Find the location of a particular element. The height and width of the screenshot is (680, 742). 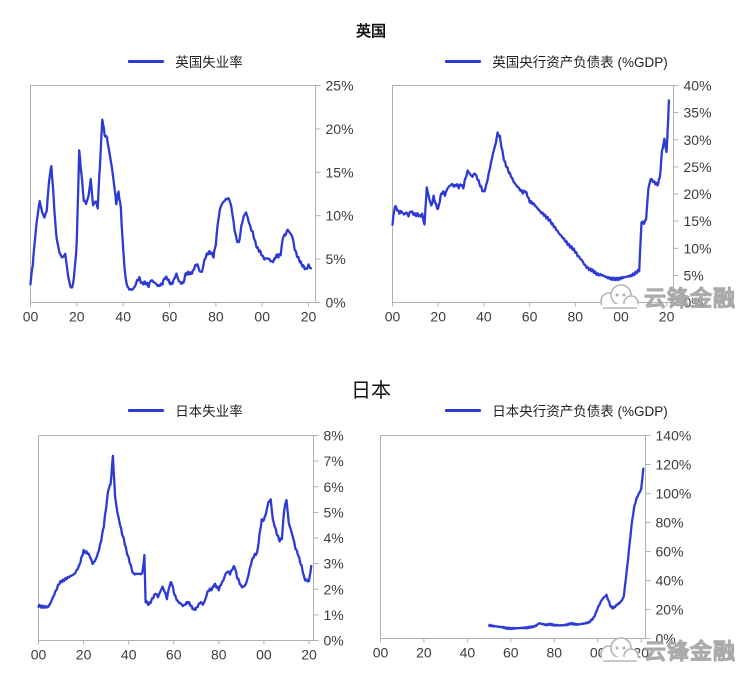

y-tick-label: 100% is located at coordinates (674, 494).